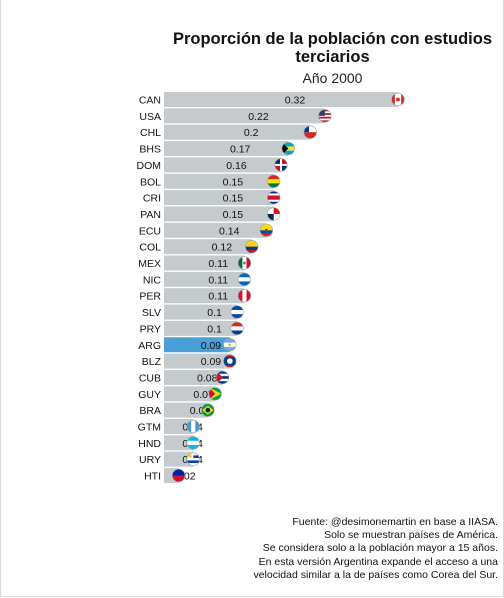  I want to click on source-line: Fuente: @desimonemartin en base a IIASA., so click(395, 522).